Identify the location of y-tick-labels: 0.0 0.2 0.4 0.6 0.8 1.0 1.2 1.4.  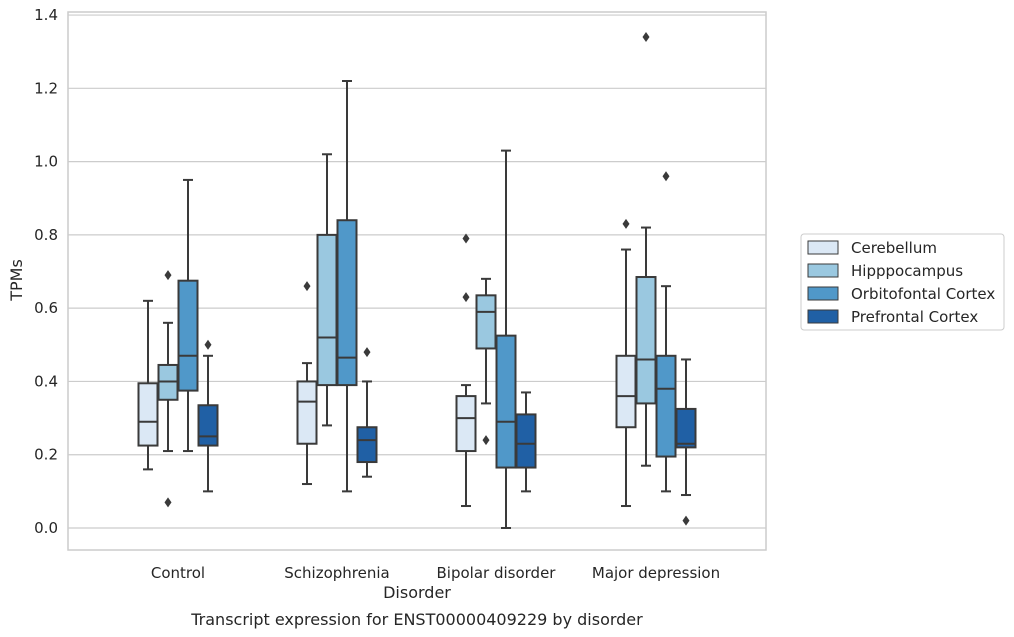
(46, 271).